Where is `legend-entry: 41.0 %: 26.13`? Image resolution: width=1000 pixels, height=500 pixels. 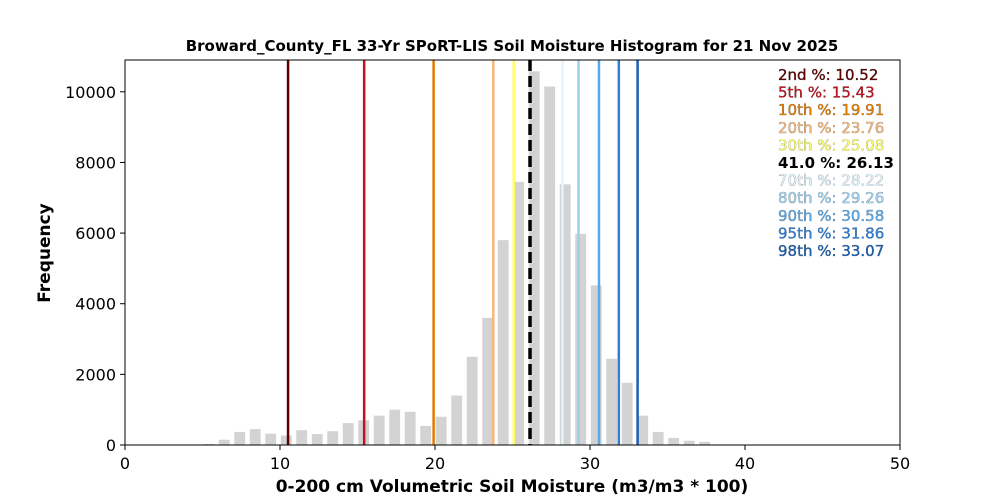 legend-entry: 41.0 %: 26.13 is located at coordinates (836, 163).